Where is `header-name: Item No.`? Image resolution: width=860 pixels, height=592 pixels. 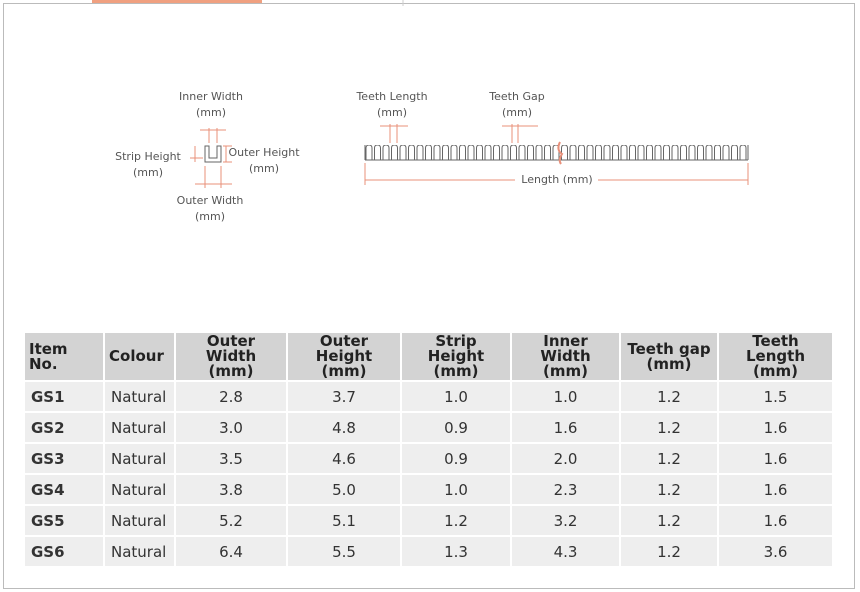 header-name: Item No. is located at coordinates (48, 356).